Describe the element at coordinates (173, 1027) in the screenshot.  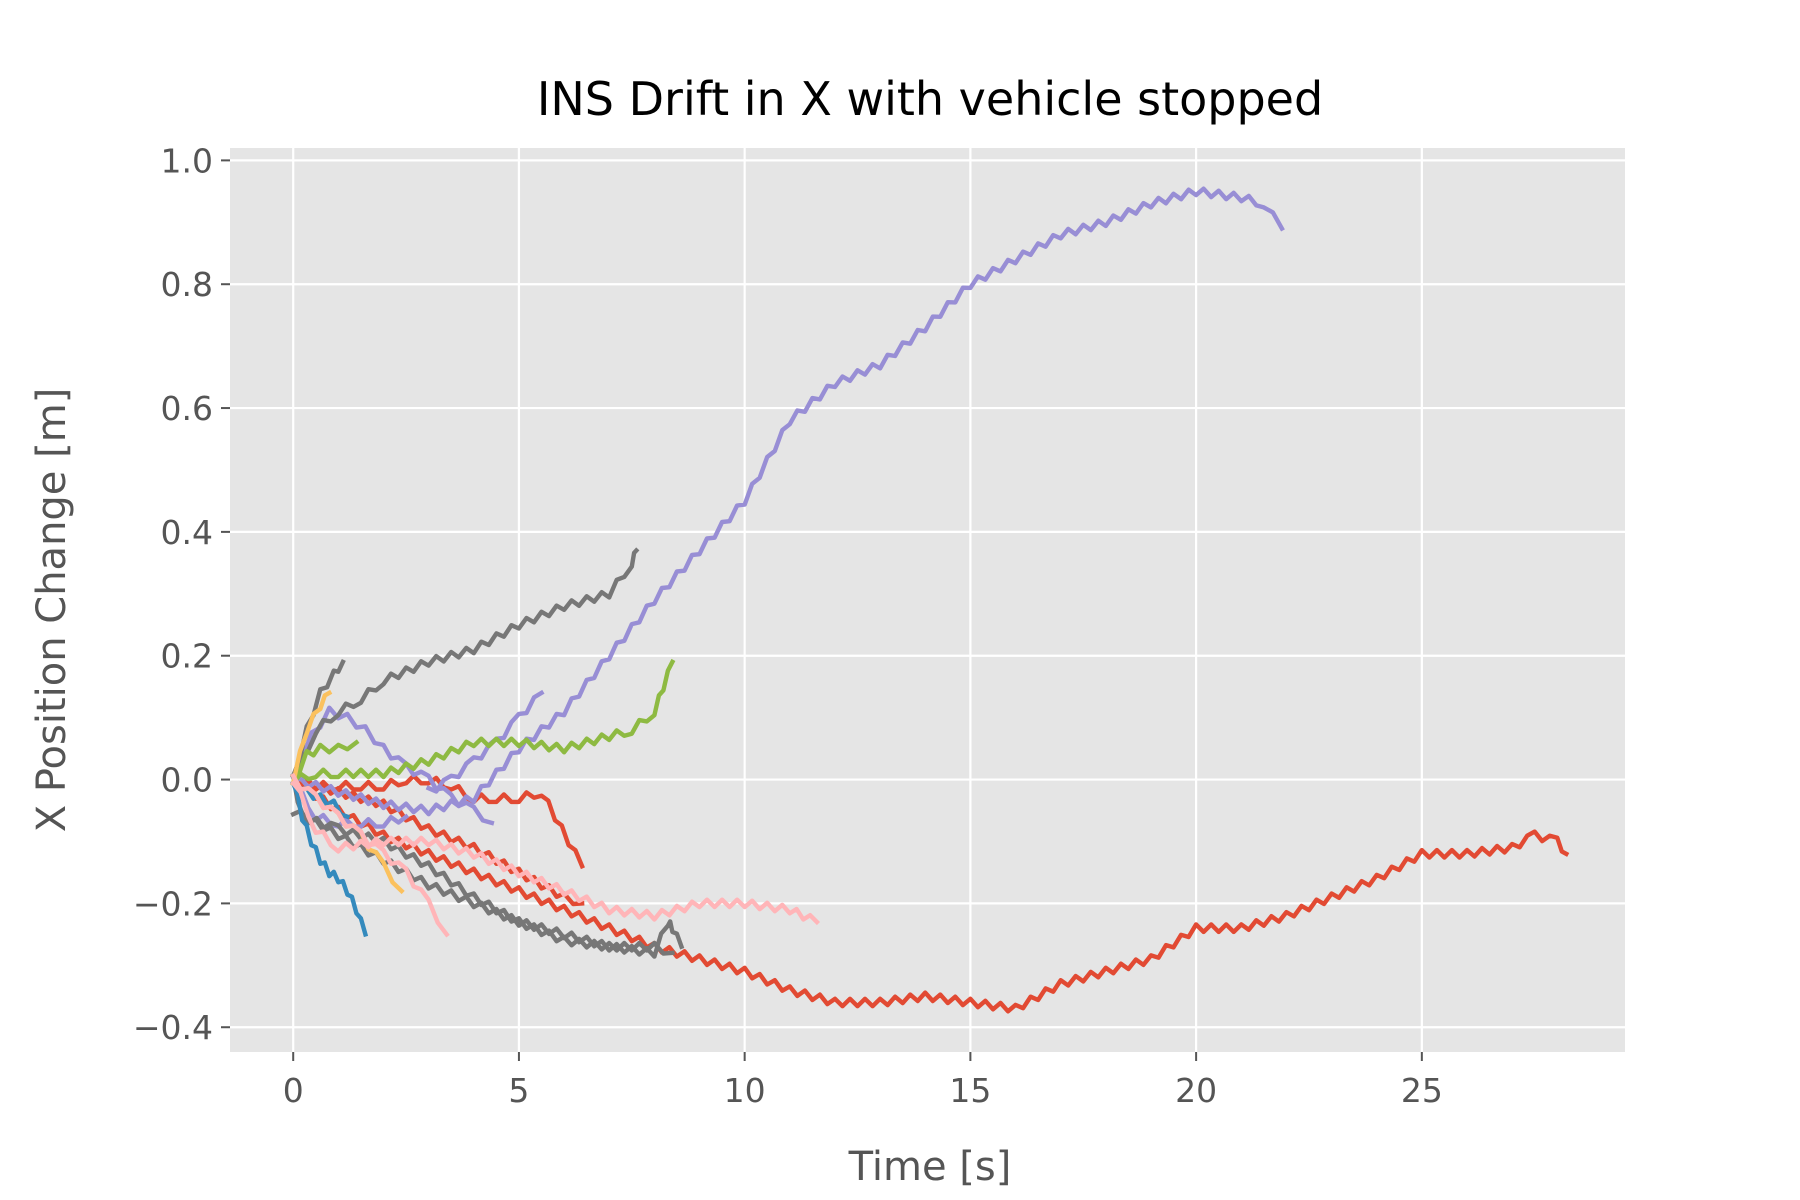
I see `y-tick-label: −0.4` at that location.